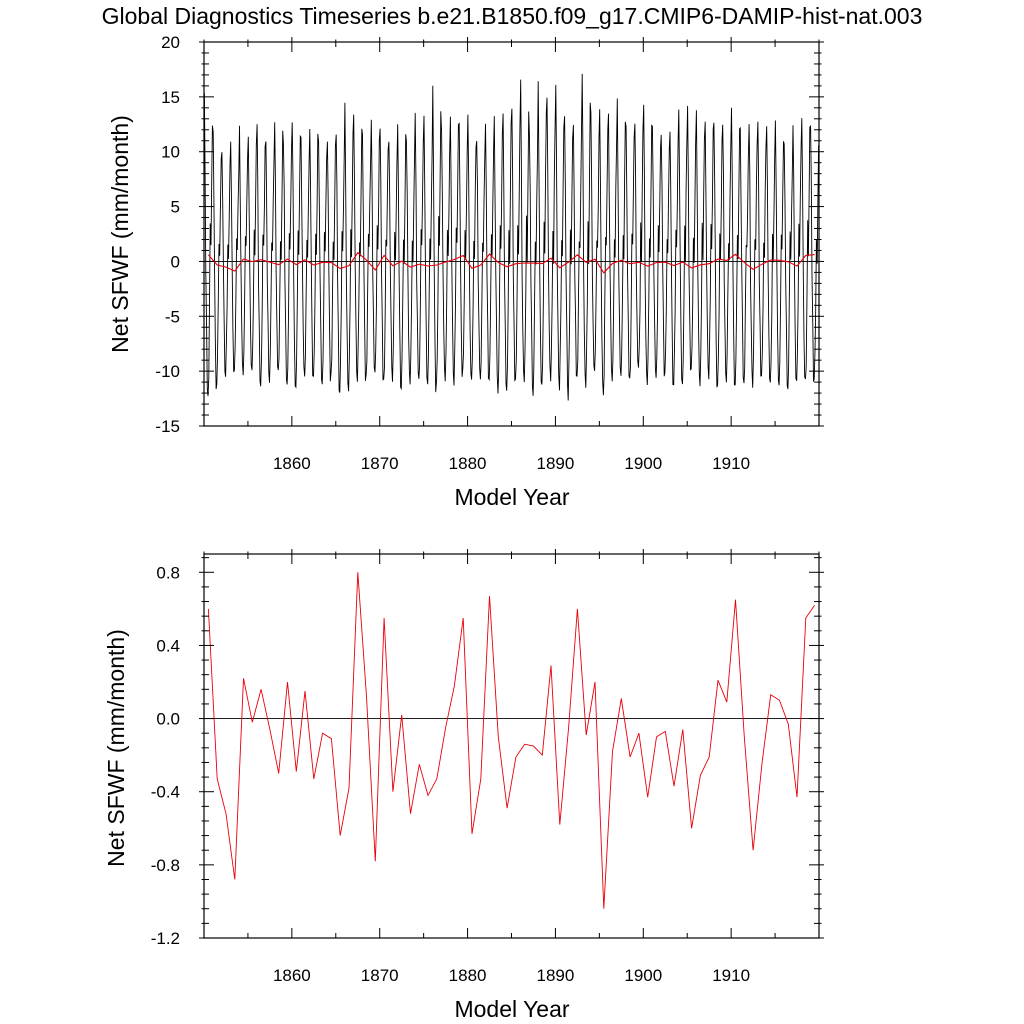 This screenshot has width=1024, height=1024. Describe the element at coordinates (170, 42) in the screenshot. I see `top-y-tick-label: 20` at that location.